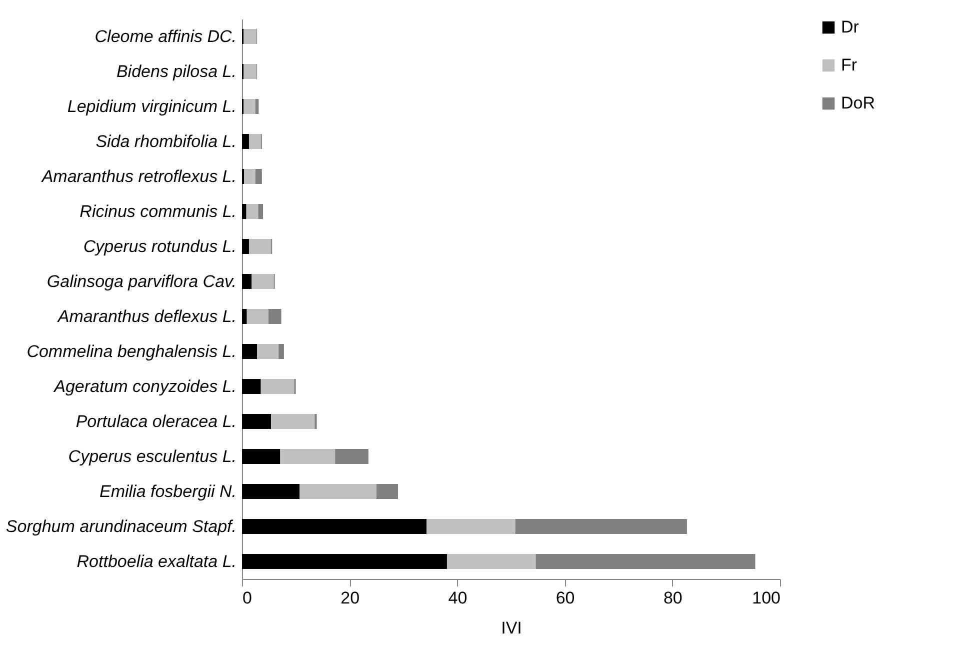  Describe the element at coordinates (850, 27) in the screenshot. I see `legend-label: Dr` at that location.